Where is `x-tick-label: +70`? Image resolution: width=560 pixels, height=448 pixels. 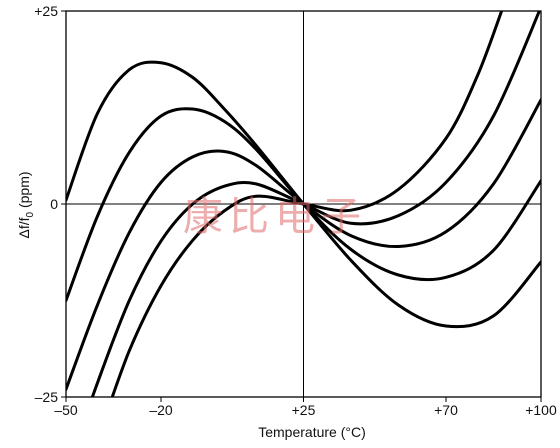 x-tick-label: +70 is located at coordinates (446, 410).